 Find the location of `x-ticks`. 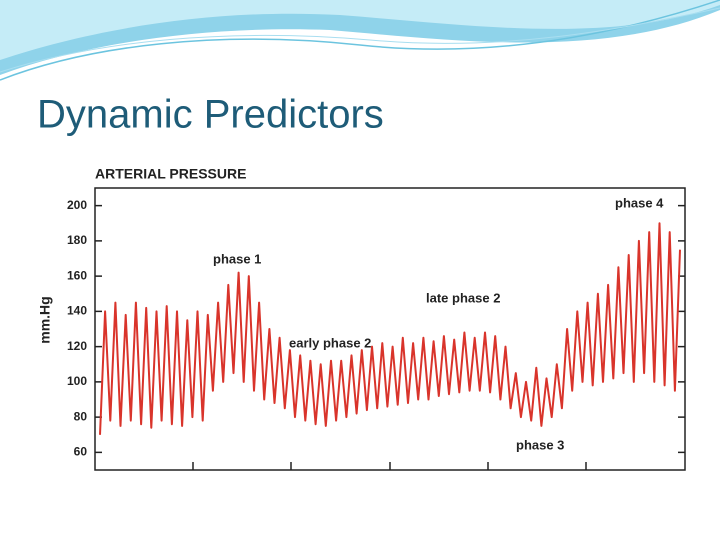

x-ticks is located at coordinates (389, 466).